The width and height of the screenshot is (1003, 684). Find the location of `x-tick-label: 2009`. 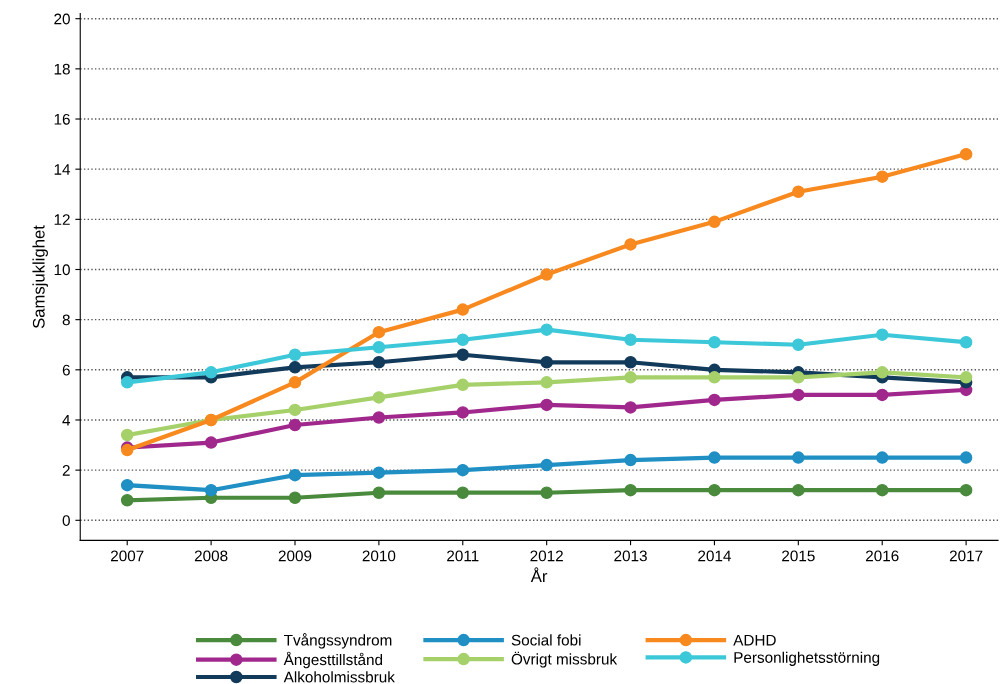

x-tick-label: 2009 is located at coordinates (295, 556).